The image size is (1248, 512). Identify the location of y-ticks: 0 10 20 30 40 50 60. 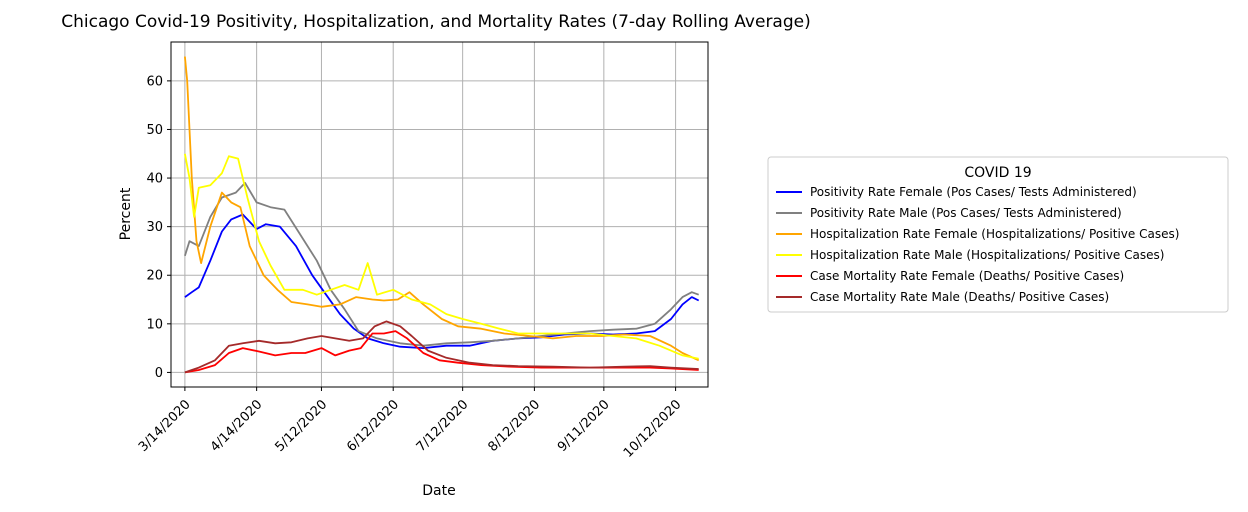
(158, 227).